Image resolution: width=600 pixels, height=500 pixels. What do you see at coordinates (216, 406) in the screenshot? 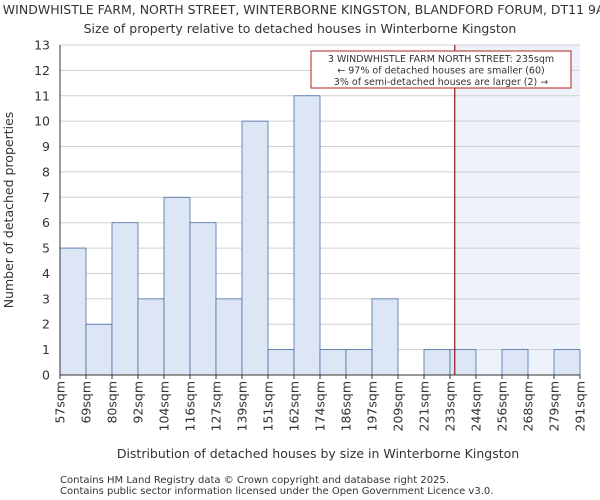
I see `x-tick-label: 127sqm` at bounding box center [216, 406].